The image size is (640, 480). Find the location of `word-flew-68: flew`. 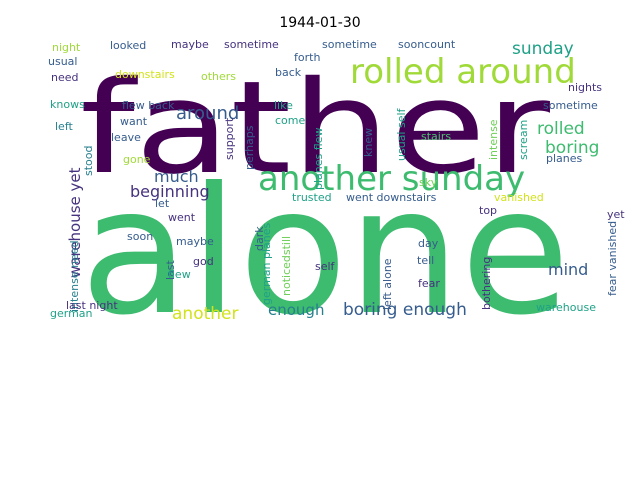

word-flew-68: flew is located at coordinates (179, 274).